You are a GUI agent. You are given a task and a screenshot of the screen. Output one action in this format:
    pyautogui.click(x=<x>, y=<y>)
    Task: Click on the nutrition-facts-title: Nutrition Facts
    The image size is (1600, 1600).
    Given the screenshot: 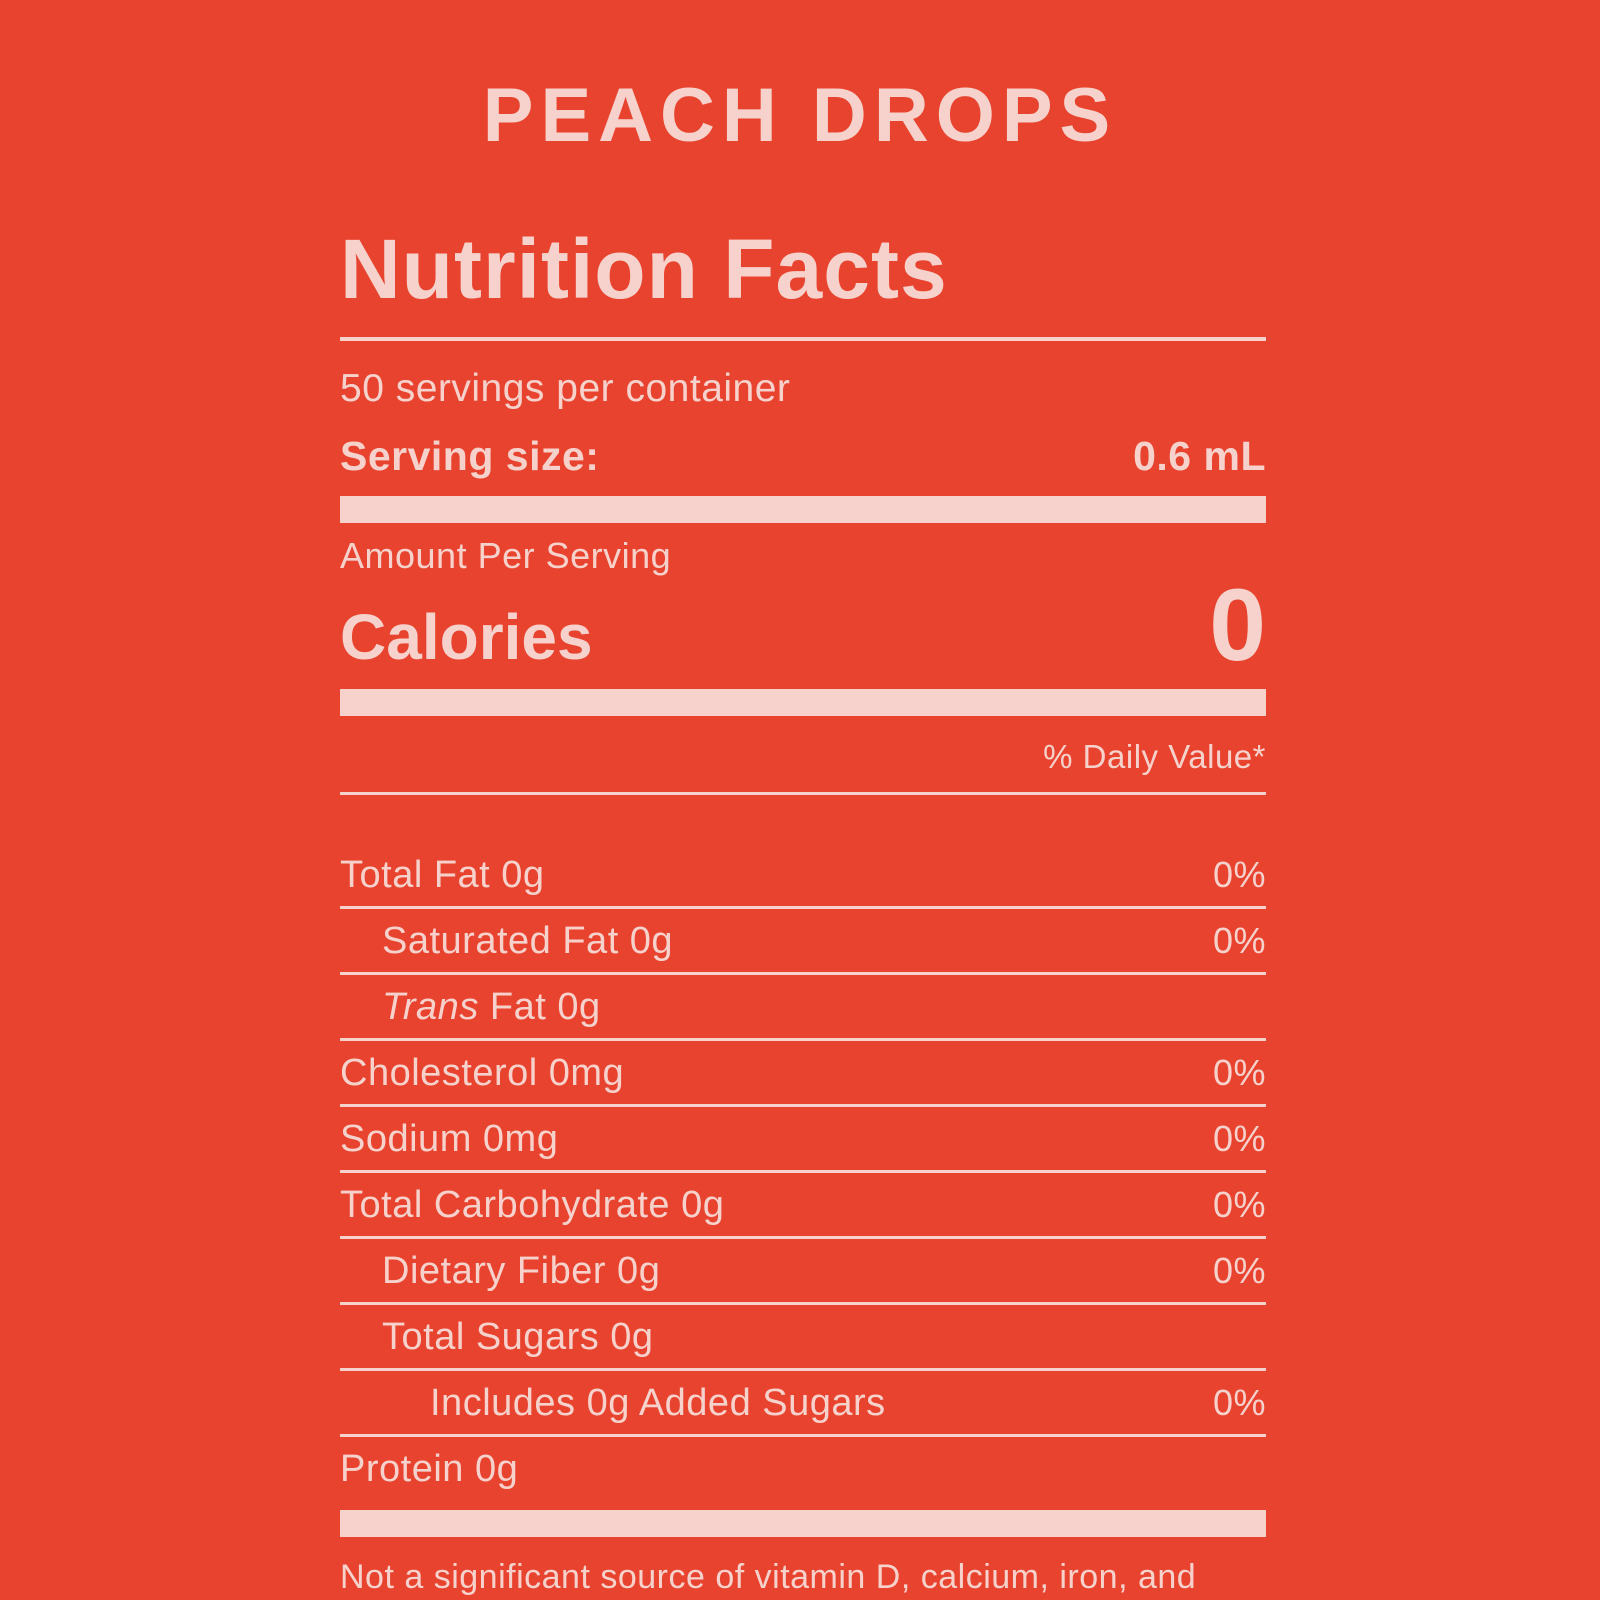 What is the action you would take?
    pyautogui.click(x=803, y=284)
    